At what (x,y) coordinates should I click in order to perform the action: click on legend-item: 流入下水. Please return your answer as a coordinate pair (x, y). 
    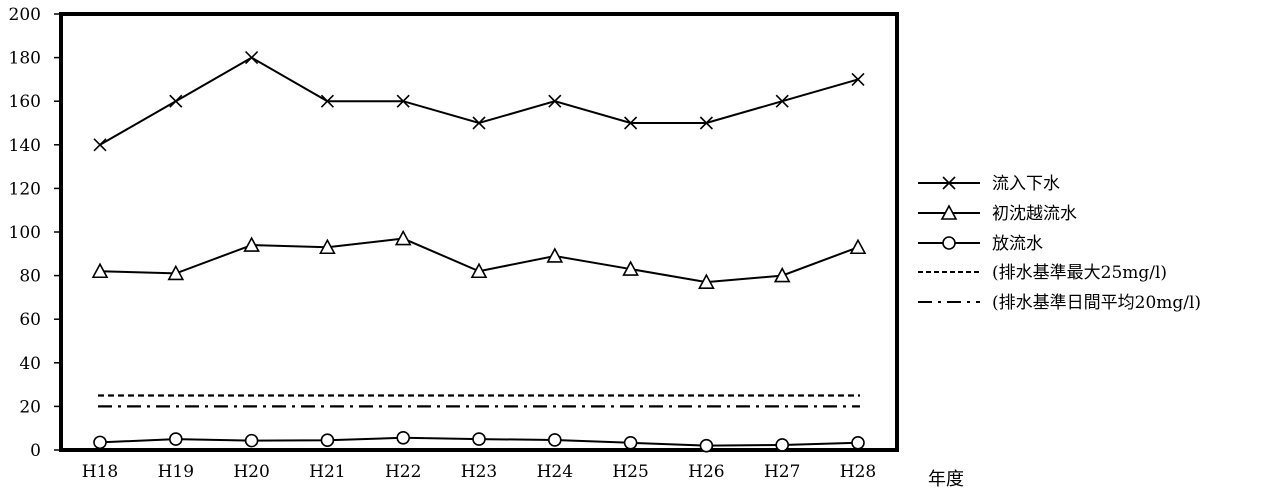
    Looking at the image, I should click on (989, 184).